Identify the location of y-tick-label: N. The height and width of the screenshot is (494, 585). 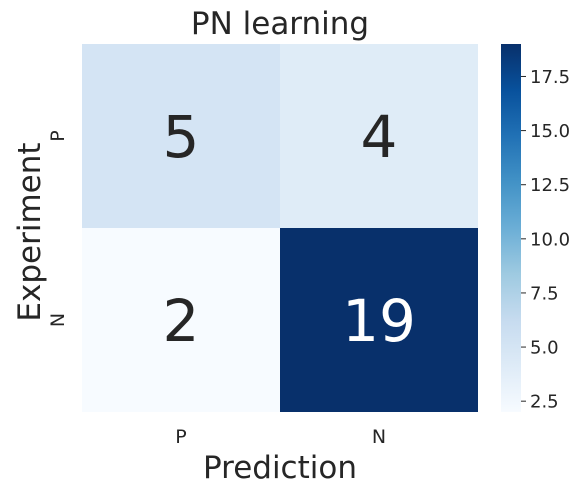
(58, 320).